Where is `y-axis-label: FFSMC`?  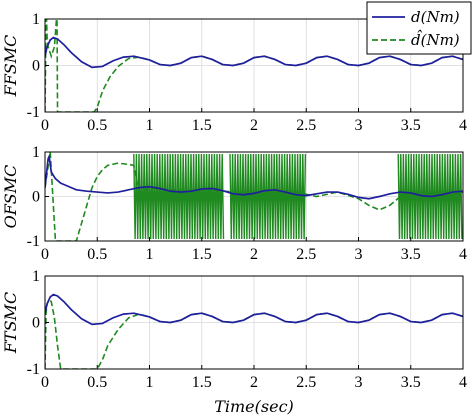 y-axis-label: FFSMC is located at coordinates (10, 66).